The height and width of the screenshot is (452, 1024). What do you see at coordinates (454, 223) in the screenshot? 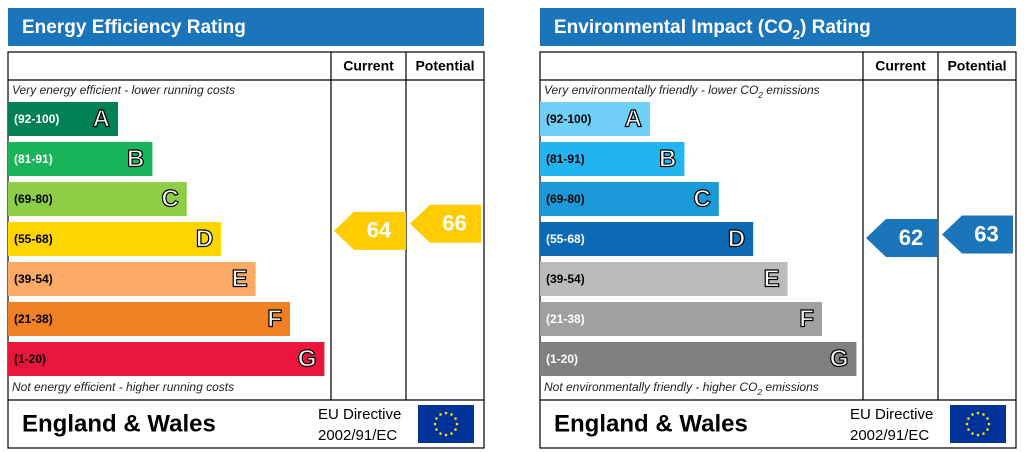
I see `rating-value: 66` at bounding box center [454, 223].